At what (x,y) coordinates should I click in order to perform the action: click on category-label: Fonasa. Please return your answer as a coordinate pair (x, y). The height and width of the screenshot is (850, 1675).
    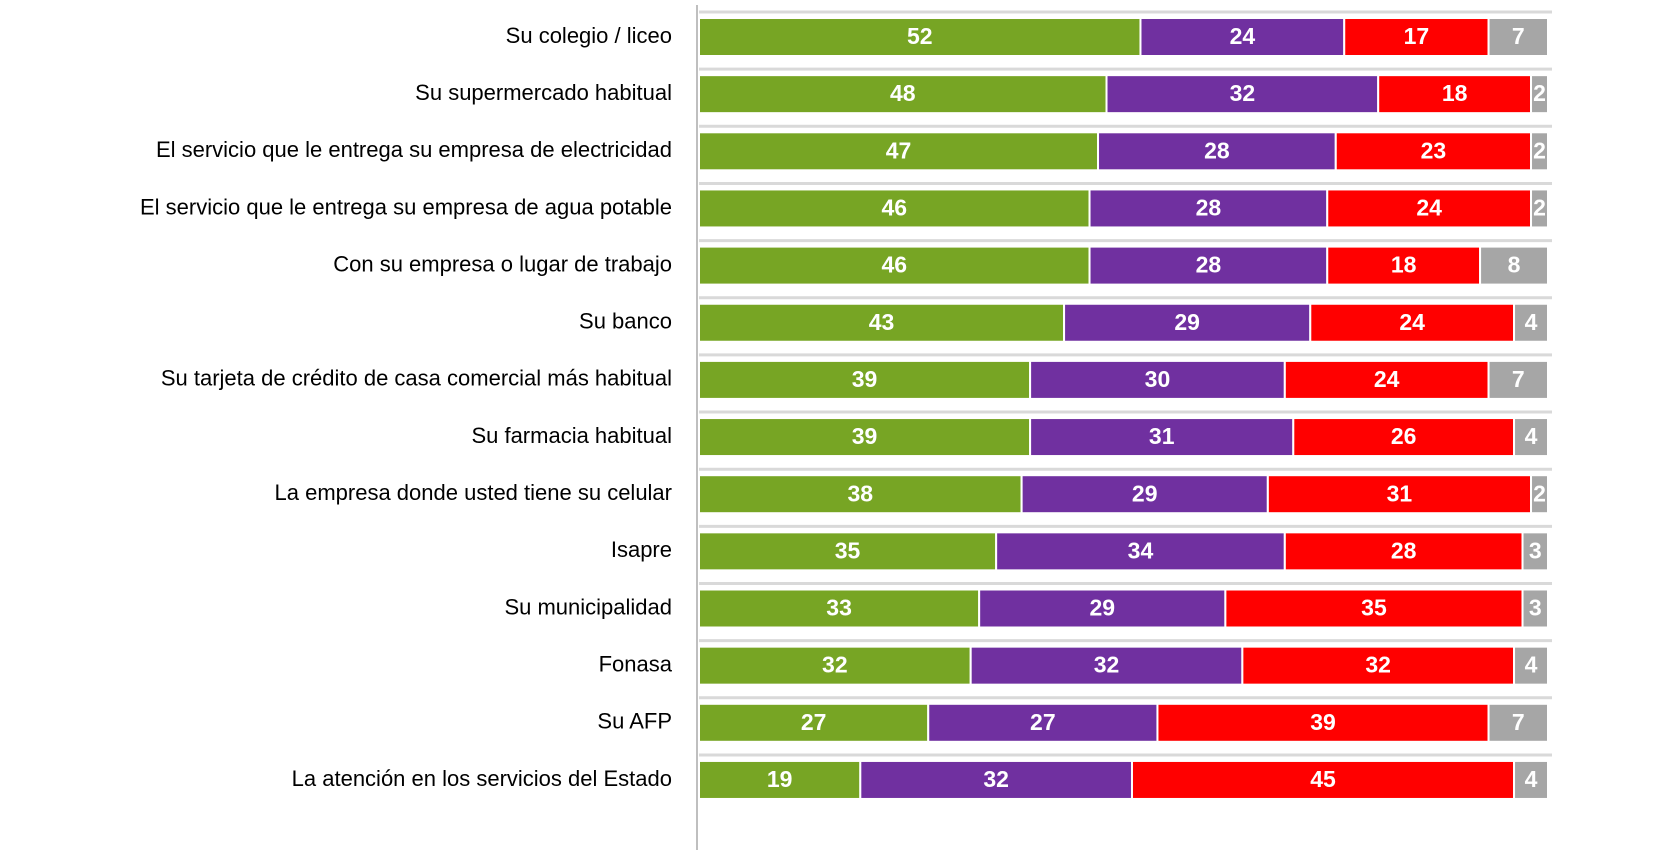
    Looking at the image, I should click on (636, 663).